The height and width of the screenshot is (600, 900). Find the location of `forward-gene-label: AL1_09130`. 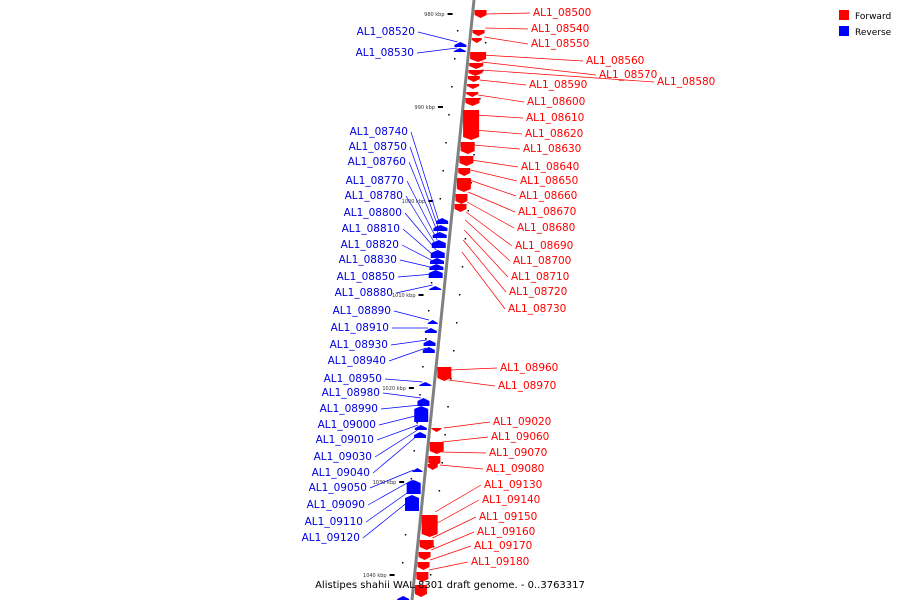

forward-gene-label: AL1_09130 is located at coordinates (513, 485).